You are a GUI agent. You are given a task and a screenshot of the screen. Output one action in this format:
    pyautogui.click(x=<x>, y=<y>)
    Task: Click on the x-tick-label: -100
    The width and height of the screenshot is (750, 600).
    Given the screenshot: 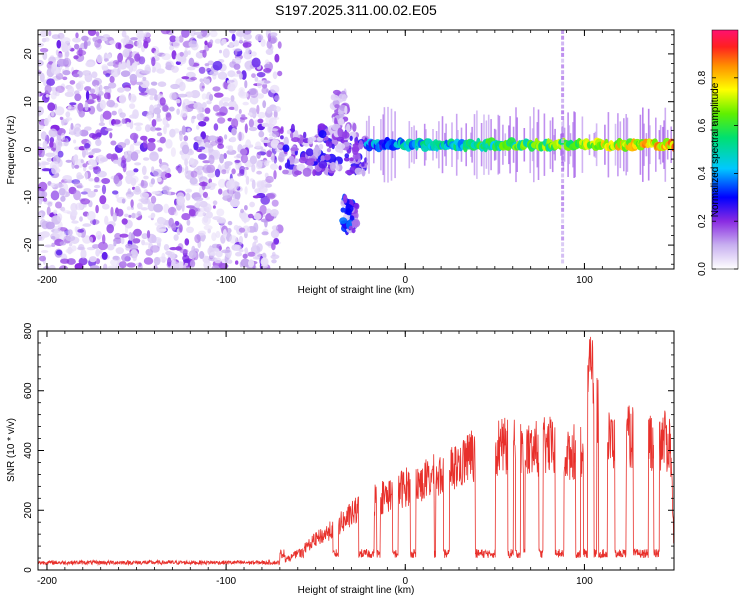 What is the action you would take?
    pyautogui.click(x=226, y=581)
    